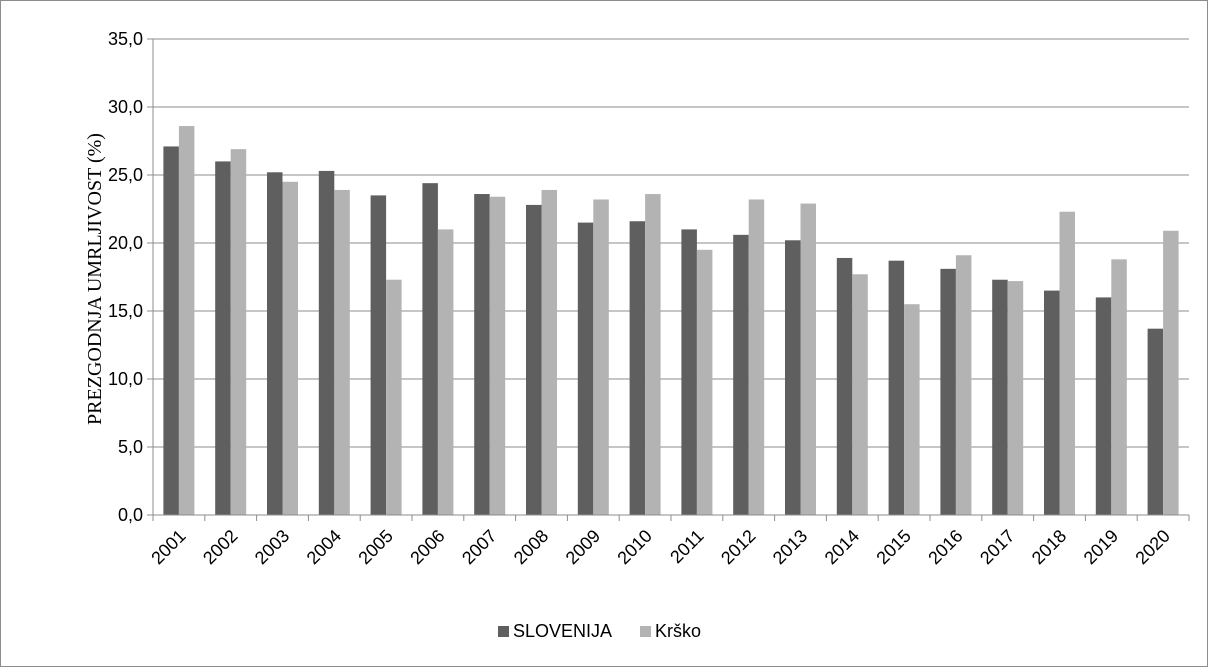 This screenshot has height=667, width=1208. What do you see at coordinates (223, 338) in the screenshot?
I see `bar-slovenija-2002` at bounding box center [223, 338].